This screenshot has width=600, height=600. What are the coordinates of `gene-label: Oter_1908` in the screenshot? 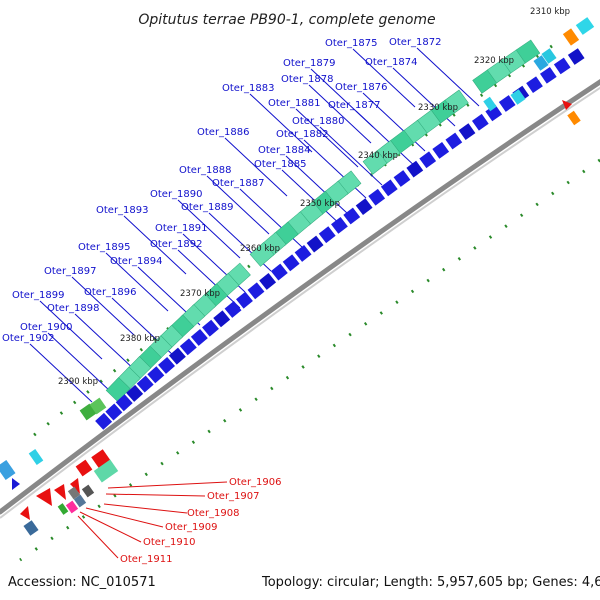 It's located at (213, 513).